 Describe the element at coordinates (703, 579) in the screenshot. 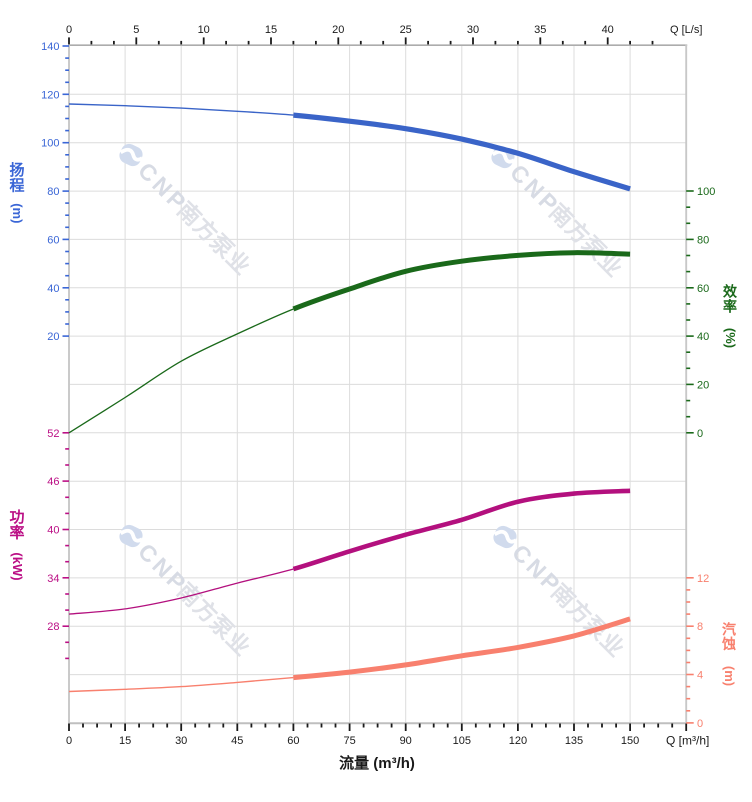

I see `svg-text: 12` at that location.